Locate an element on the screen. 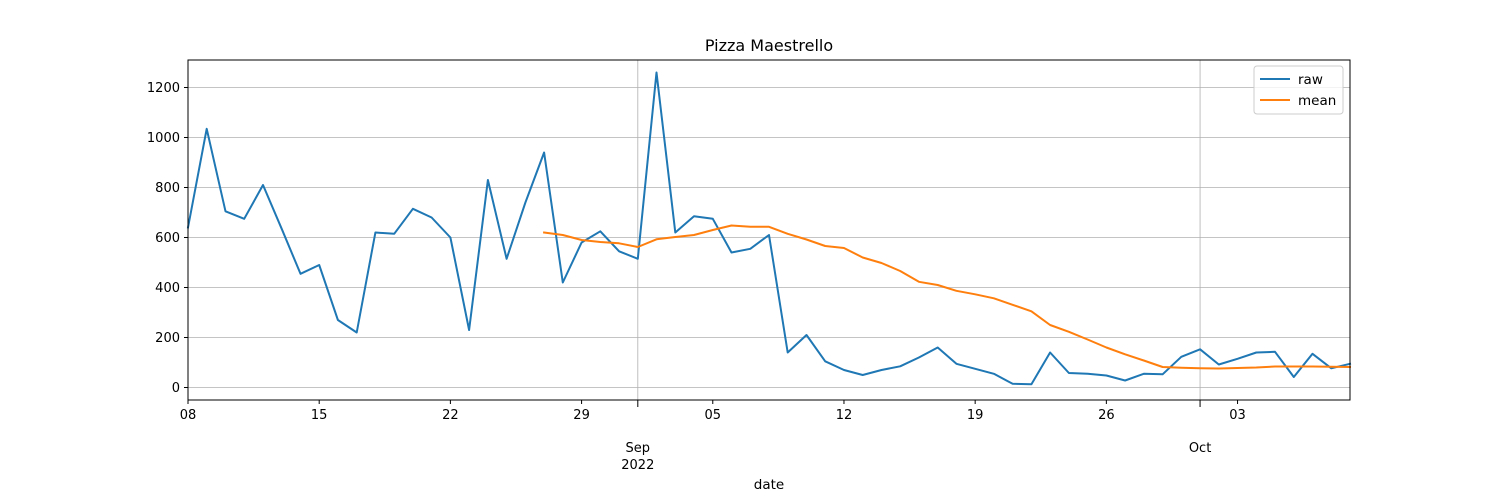 The height and width of the screenshot is (500, 1500). x-tick-label: 08 is located at coordinates (188, 415).